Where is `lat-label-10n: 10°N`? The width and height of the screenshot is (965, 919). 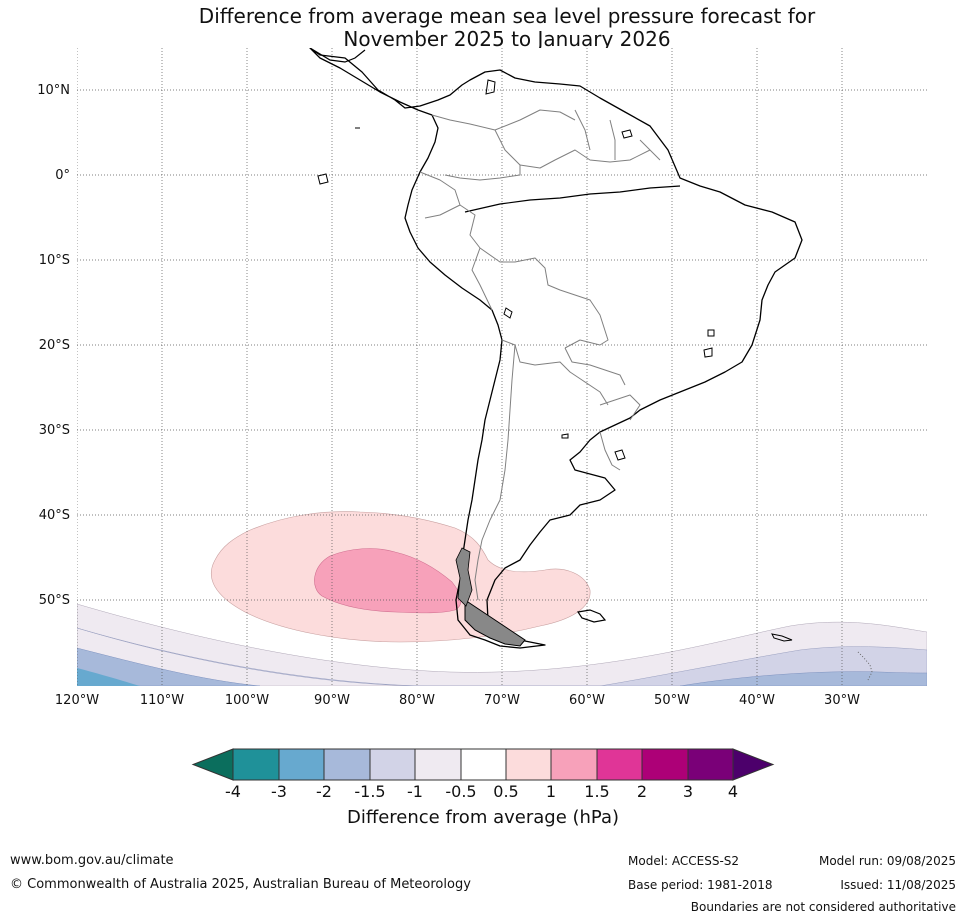
lat-label-10n: 10°N is located at coordinates (53, 90).